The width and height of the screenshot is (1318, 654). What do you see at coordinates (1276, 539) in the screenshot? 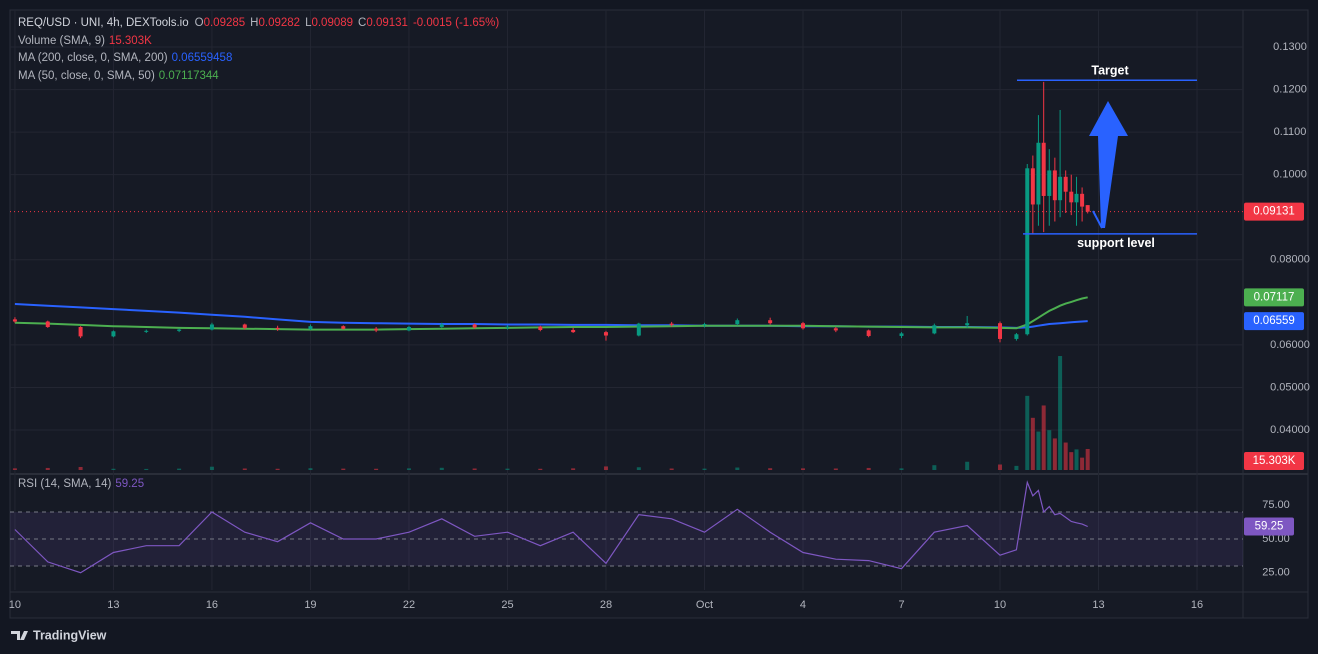
I see `rsi-tick-label: 50.00` at bounding box center [1276, 539].